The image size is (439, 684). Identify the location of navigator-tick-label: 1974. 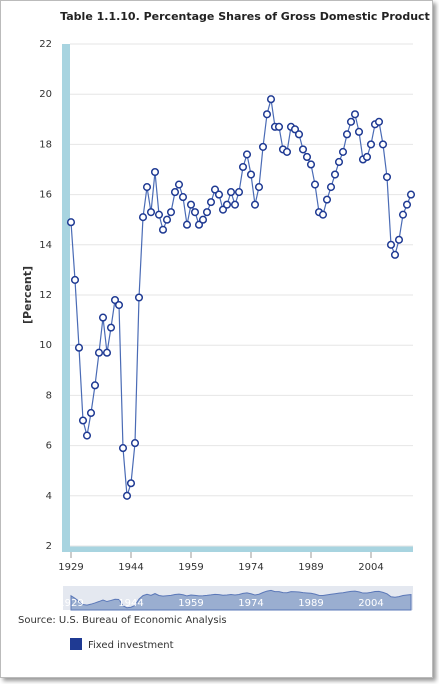
(250, 603).